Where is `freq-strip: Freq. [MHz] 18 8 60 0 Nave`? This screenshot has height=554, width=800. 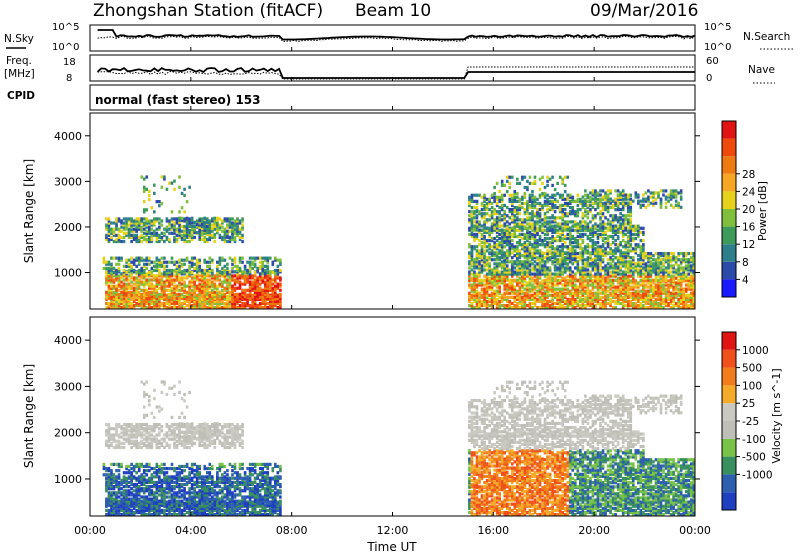 freq-strip: Freq. [MHz] 18 8 60 0 Nave is located at coordinates (389, 69).